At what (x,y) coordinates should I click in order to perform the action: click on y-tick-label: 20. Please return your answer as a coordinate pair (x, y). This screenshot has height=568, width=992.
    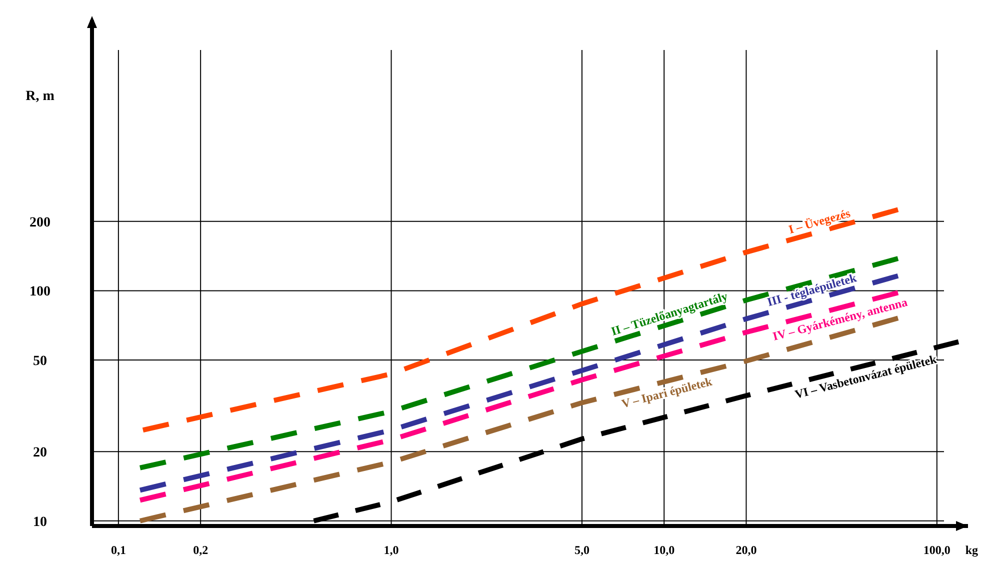
    Looking at the image, I should click on (40, 453).